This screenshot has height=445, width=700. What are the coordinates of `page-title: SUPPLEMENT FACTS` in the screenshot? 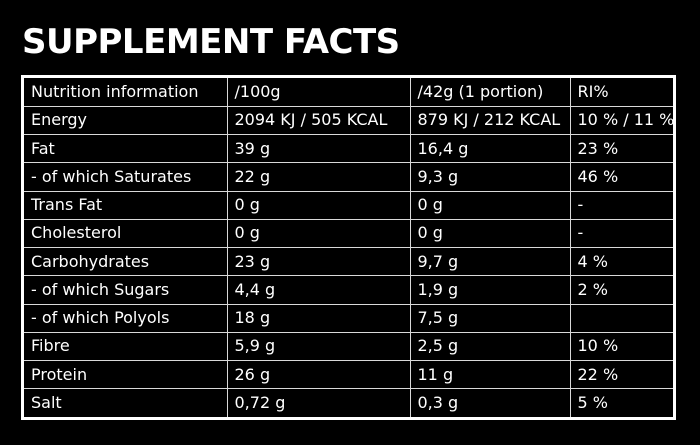 It's located at (211, 42).